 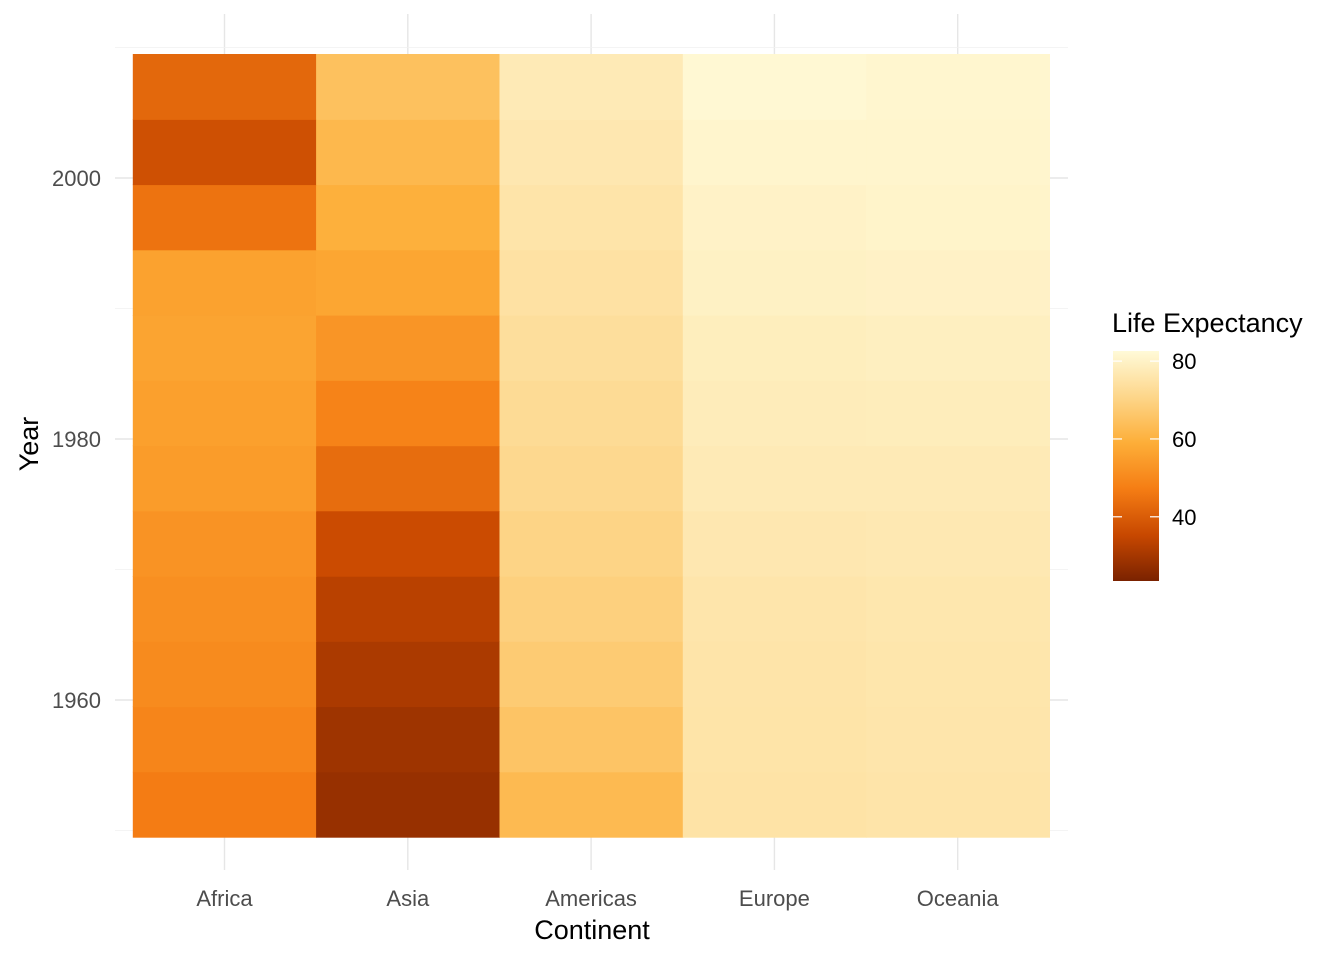 What do you see at coordinates (1207, 444) in the screenshot?
I see `legend: Life Expectancy 40 60 80` at bounding box center [1207, 444].